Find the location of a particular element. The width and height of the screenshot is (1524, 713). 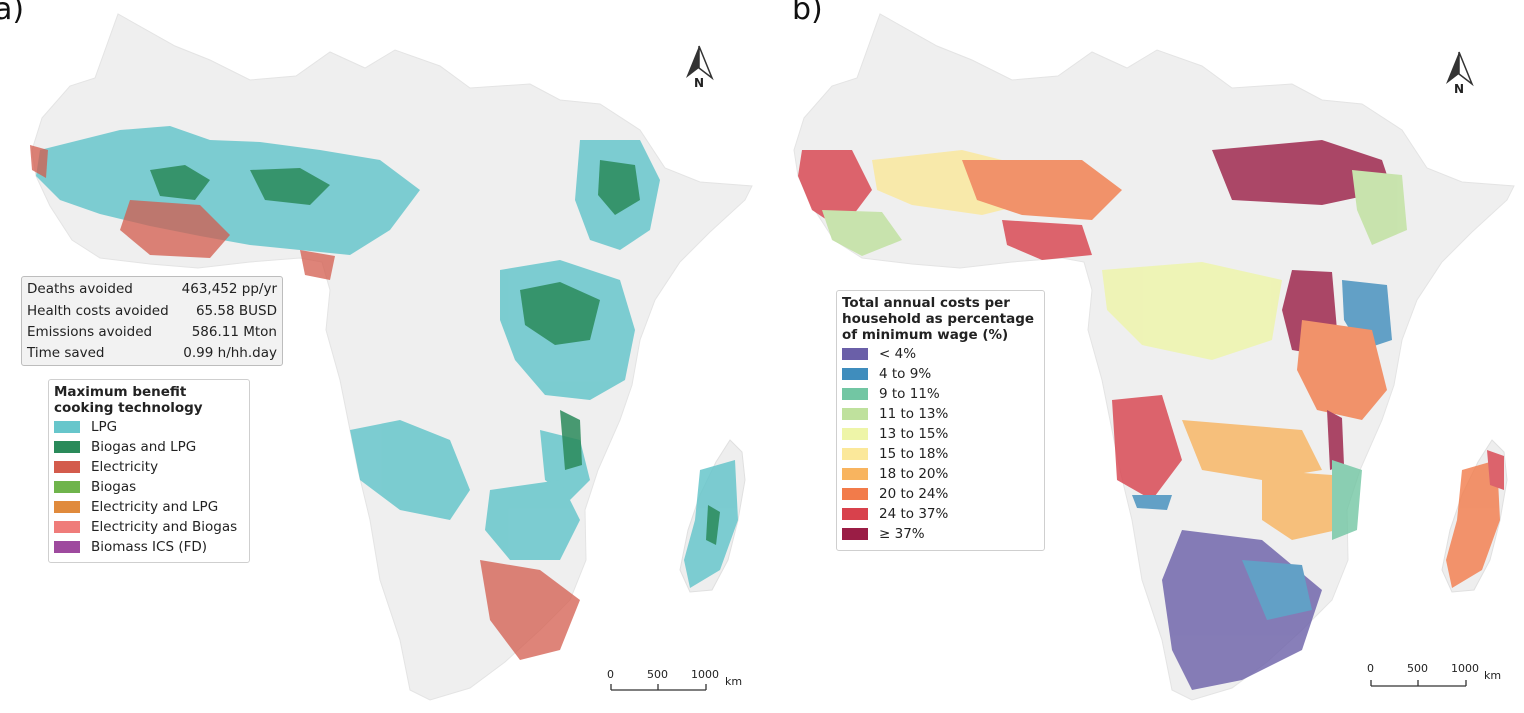

legend-item-label: Electricity is located at coordinates (125, 467).